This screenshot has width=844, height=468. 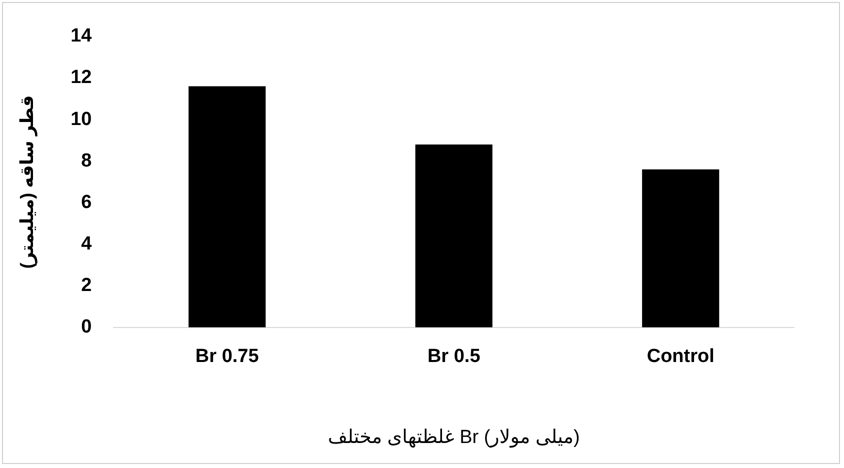 I want to click on y-tick-label: 2, so click(x=86, y=285).